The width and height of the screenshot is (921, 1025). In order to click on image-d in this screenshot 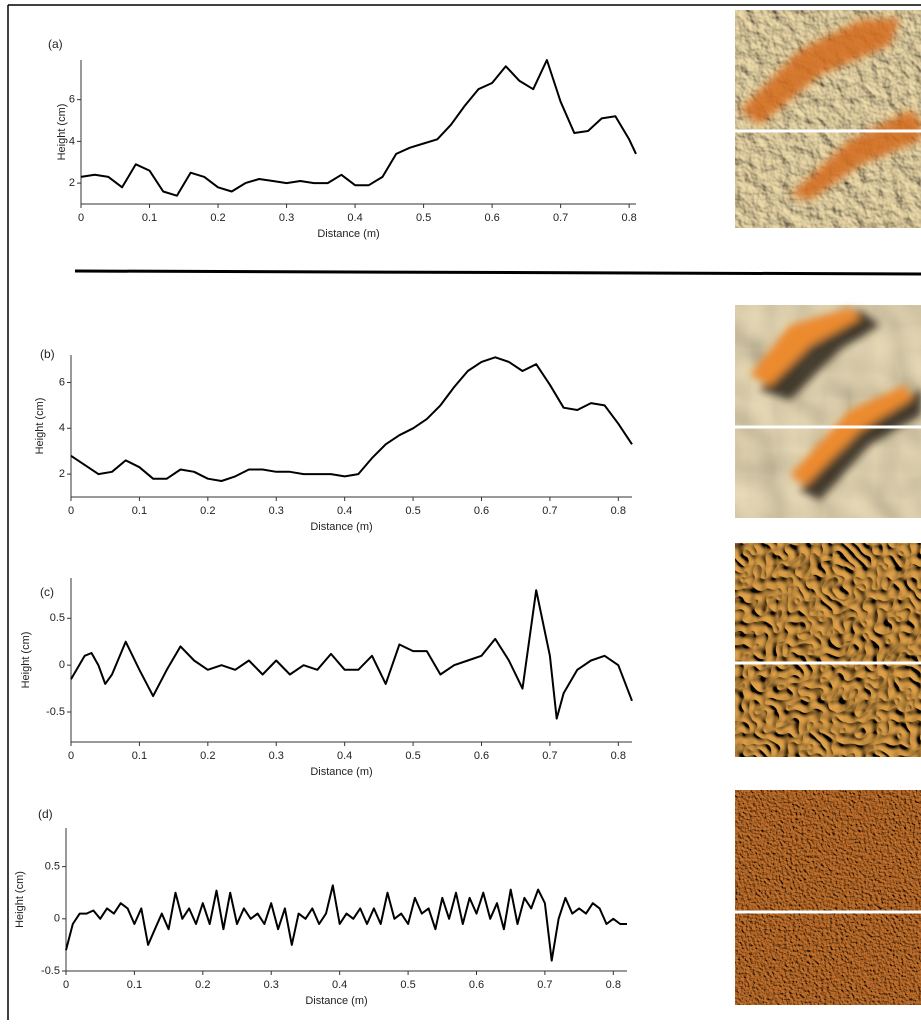, I will do `click(828, 897)`.